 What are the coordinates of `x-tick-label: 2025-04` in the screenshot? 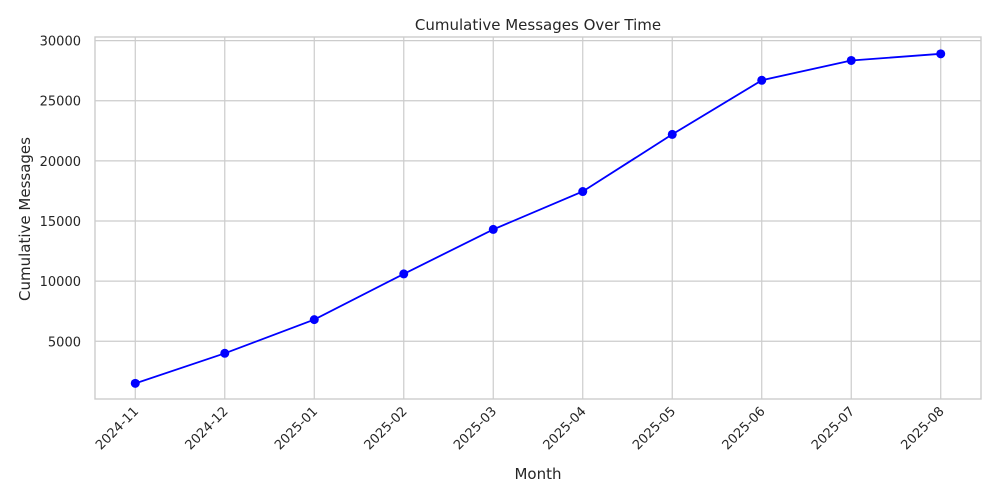 It's located at (565, 428).